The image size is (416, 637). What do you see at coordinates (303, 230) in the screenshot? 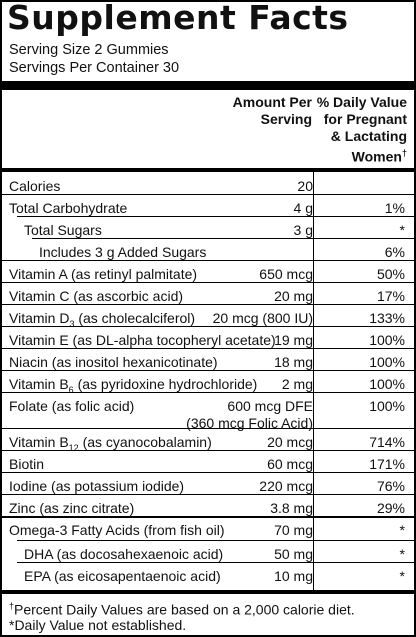
I see `nutrient-amount: 3 g` at bounding box center [303, 230].